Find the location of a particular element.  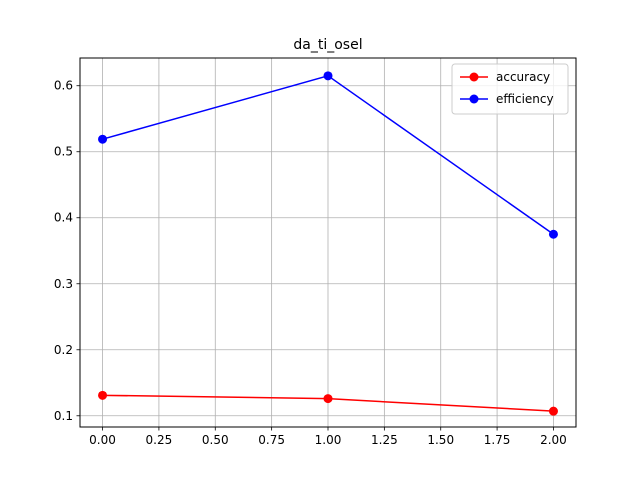

y-tick-label: 0.6 is located at coordinates (63, 86).